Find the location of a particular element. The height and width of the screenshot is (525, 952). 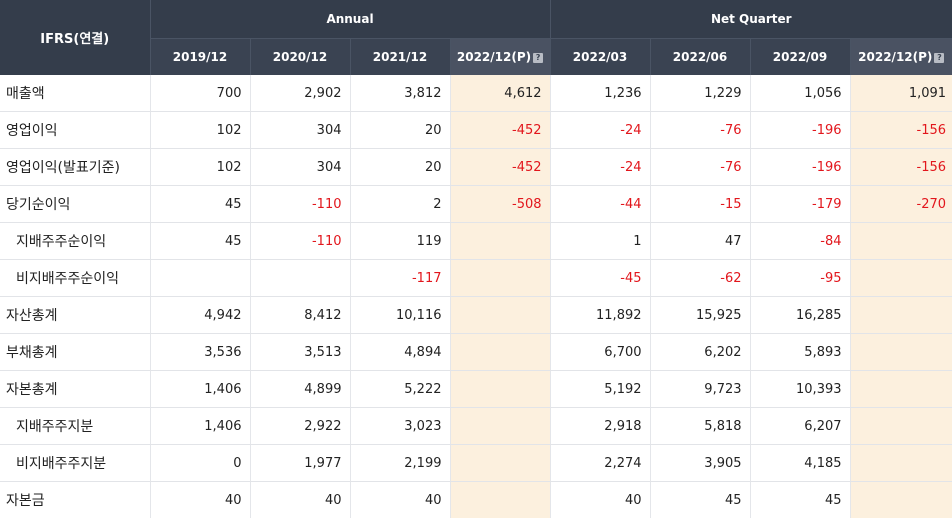

value-cell: 1,229 is located at coordinates (700, 93).